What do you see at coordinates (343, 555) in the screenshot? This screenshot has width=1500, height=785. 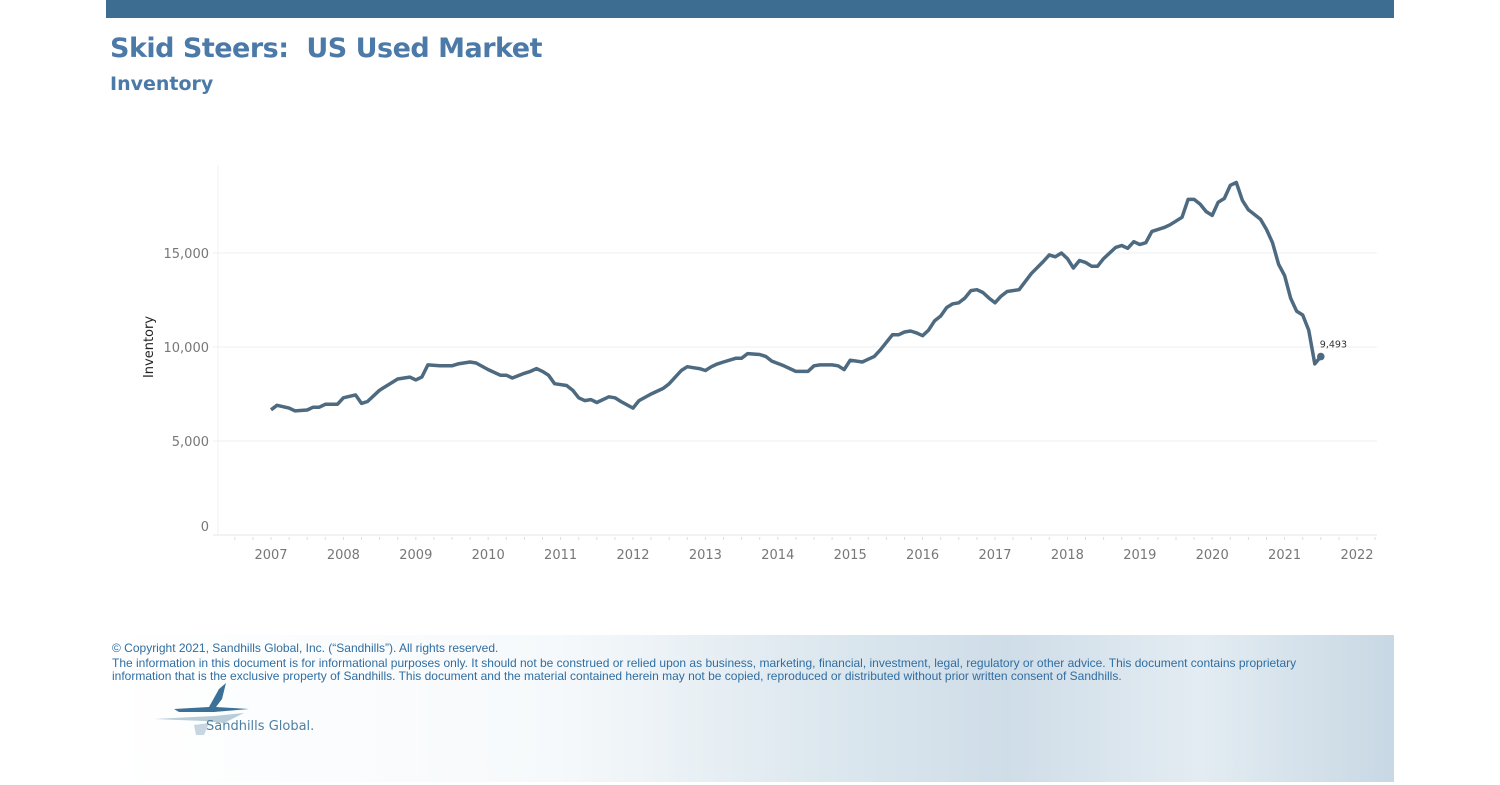 I see `x-tick-label: 2008` at bounding box center [343, 555].